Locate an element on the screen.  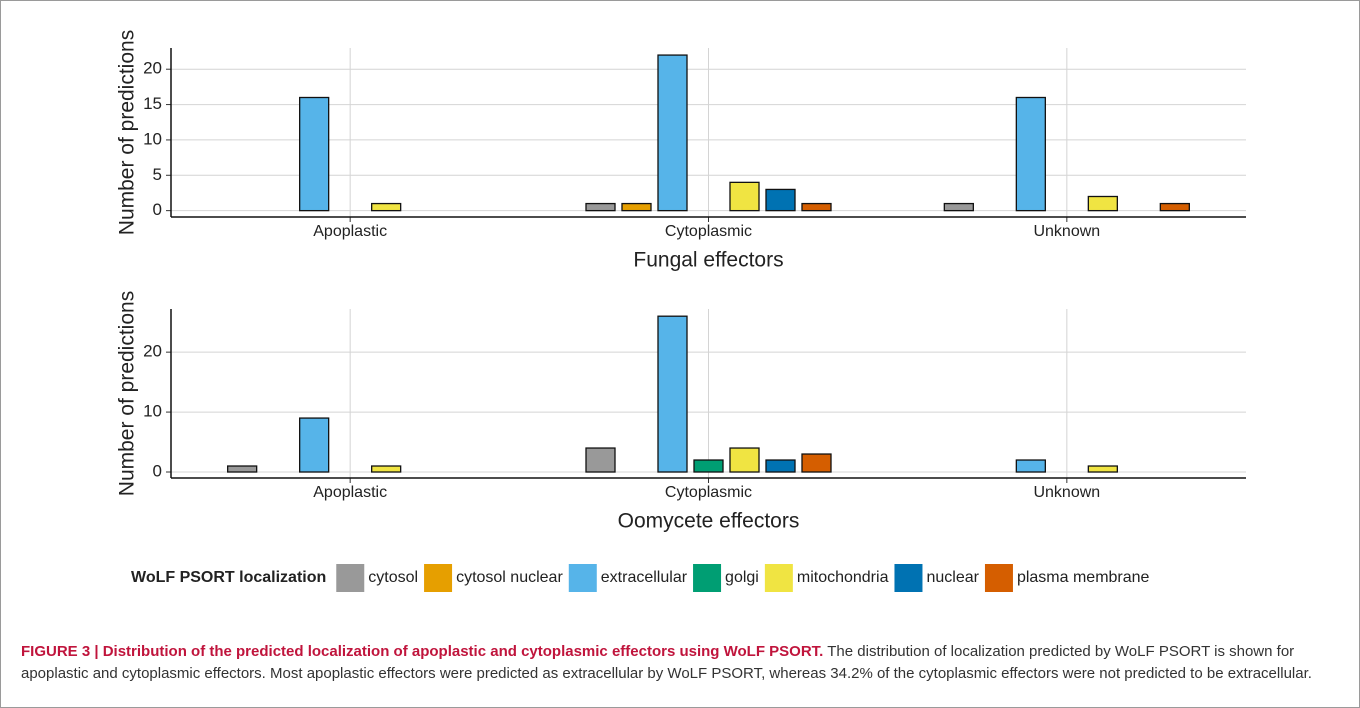
y-tick-label: 15 is located at coordinates (152, 103).